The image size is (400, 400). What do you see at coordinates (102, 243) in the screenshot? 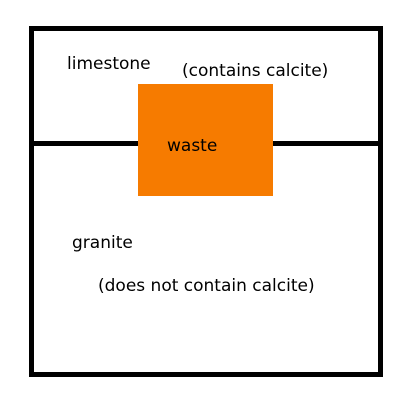
I see `granite-label: granite` at bounding box center [102, 243].